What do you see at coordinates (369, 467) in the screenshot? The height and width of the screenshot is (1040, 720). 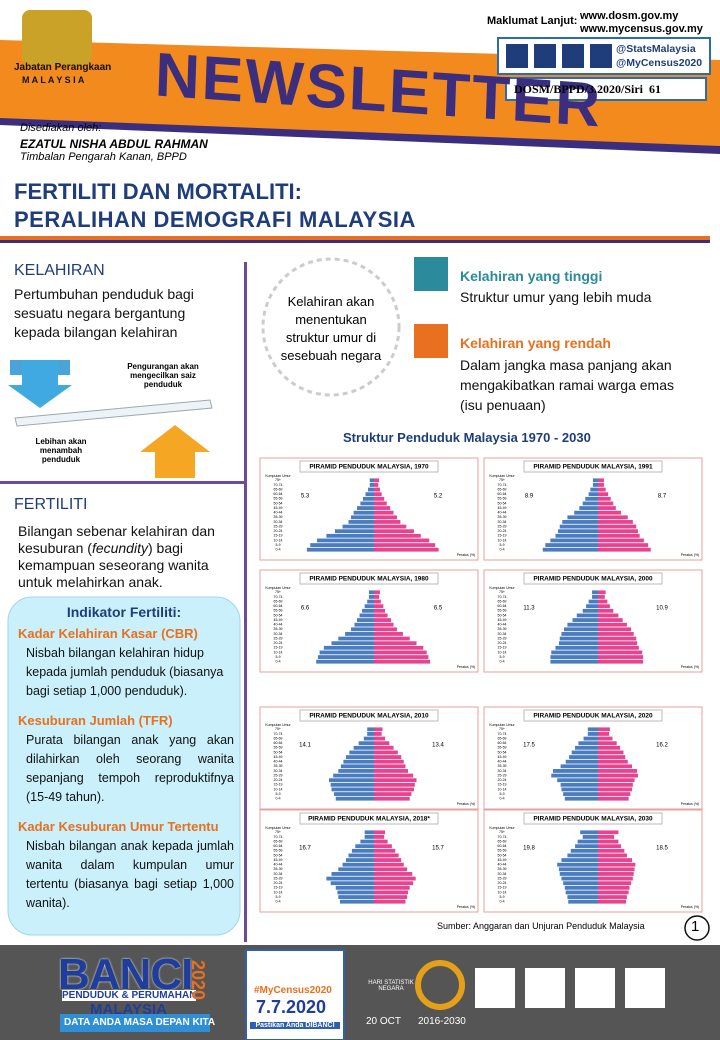 I see `pyramid-title: PIRAMID PENDUDUK MALAYSIA, 1970` at bounding box center [369, 467].